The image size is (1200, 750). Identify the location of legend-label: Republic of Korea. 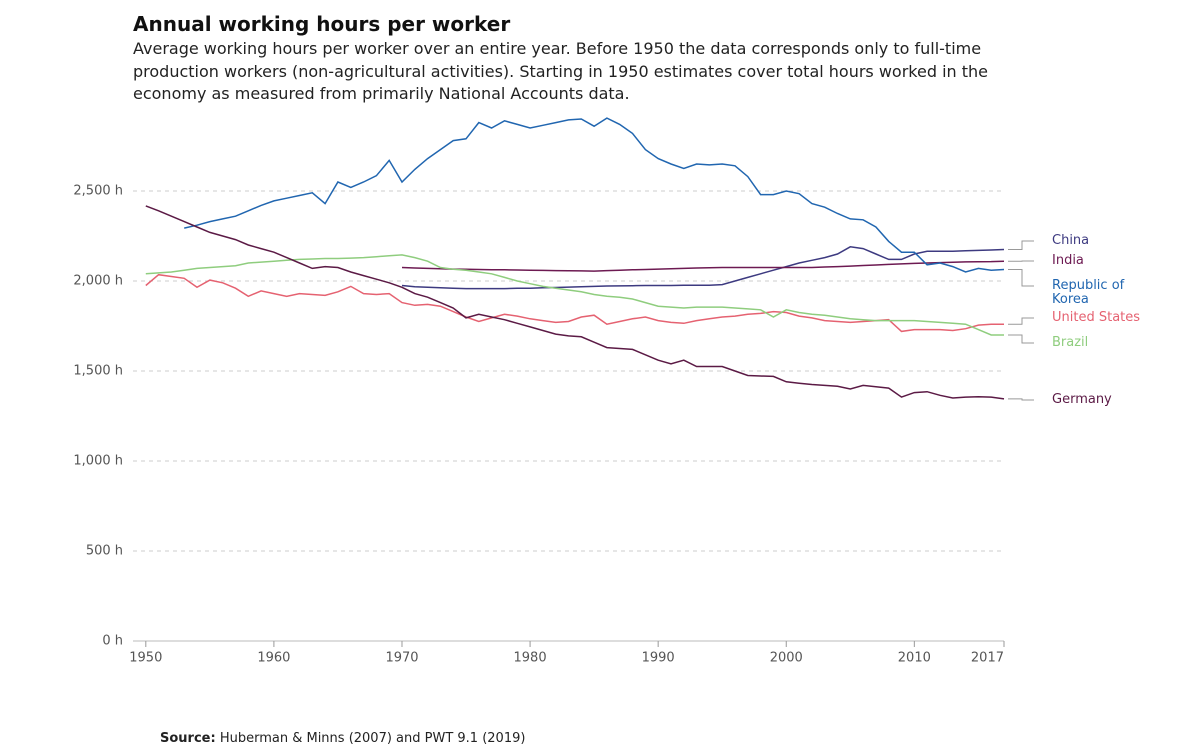
(1088, 292).